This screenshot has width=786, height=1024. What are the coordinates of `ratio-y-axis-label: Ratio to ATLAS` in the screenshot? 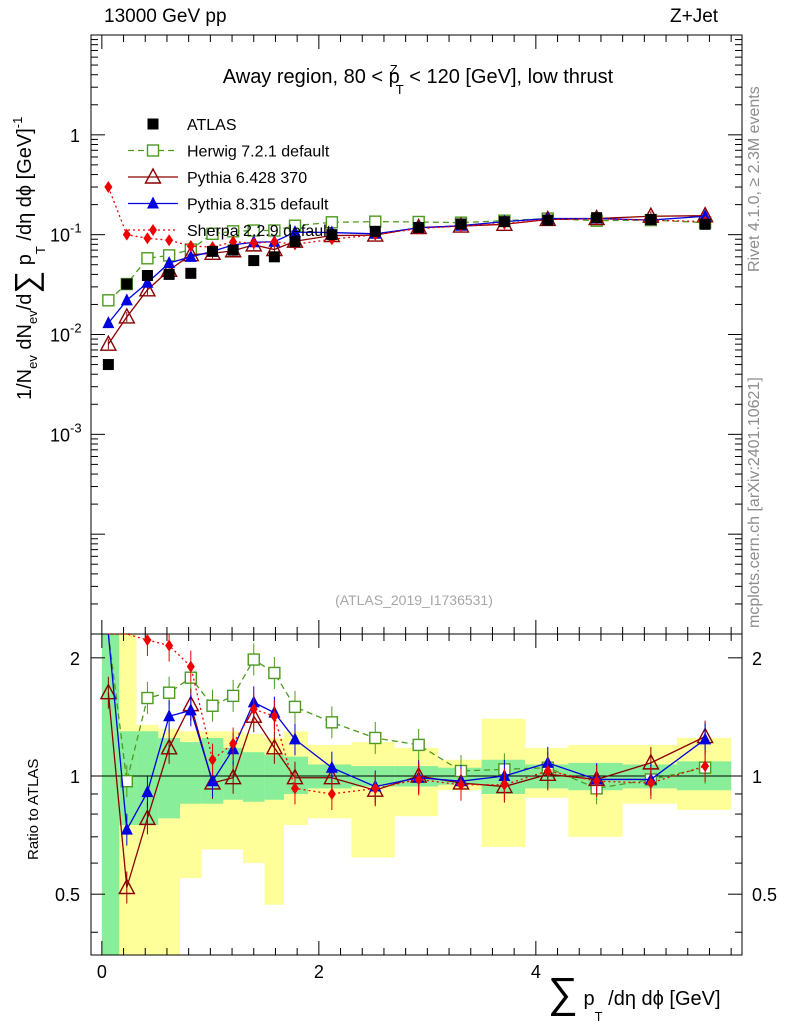 It's located at (33, 809).